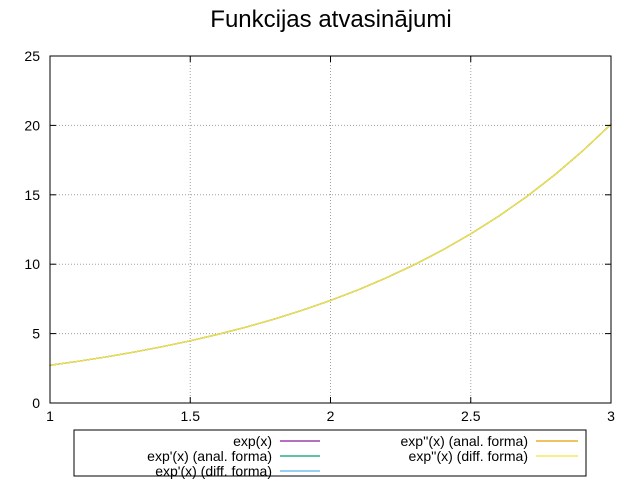 The height and width of the screenshot is (485, 640). Describe the element at coordinates (471, 416) in the screenshot. I see `x-tick-label: 2.5` at that location.